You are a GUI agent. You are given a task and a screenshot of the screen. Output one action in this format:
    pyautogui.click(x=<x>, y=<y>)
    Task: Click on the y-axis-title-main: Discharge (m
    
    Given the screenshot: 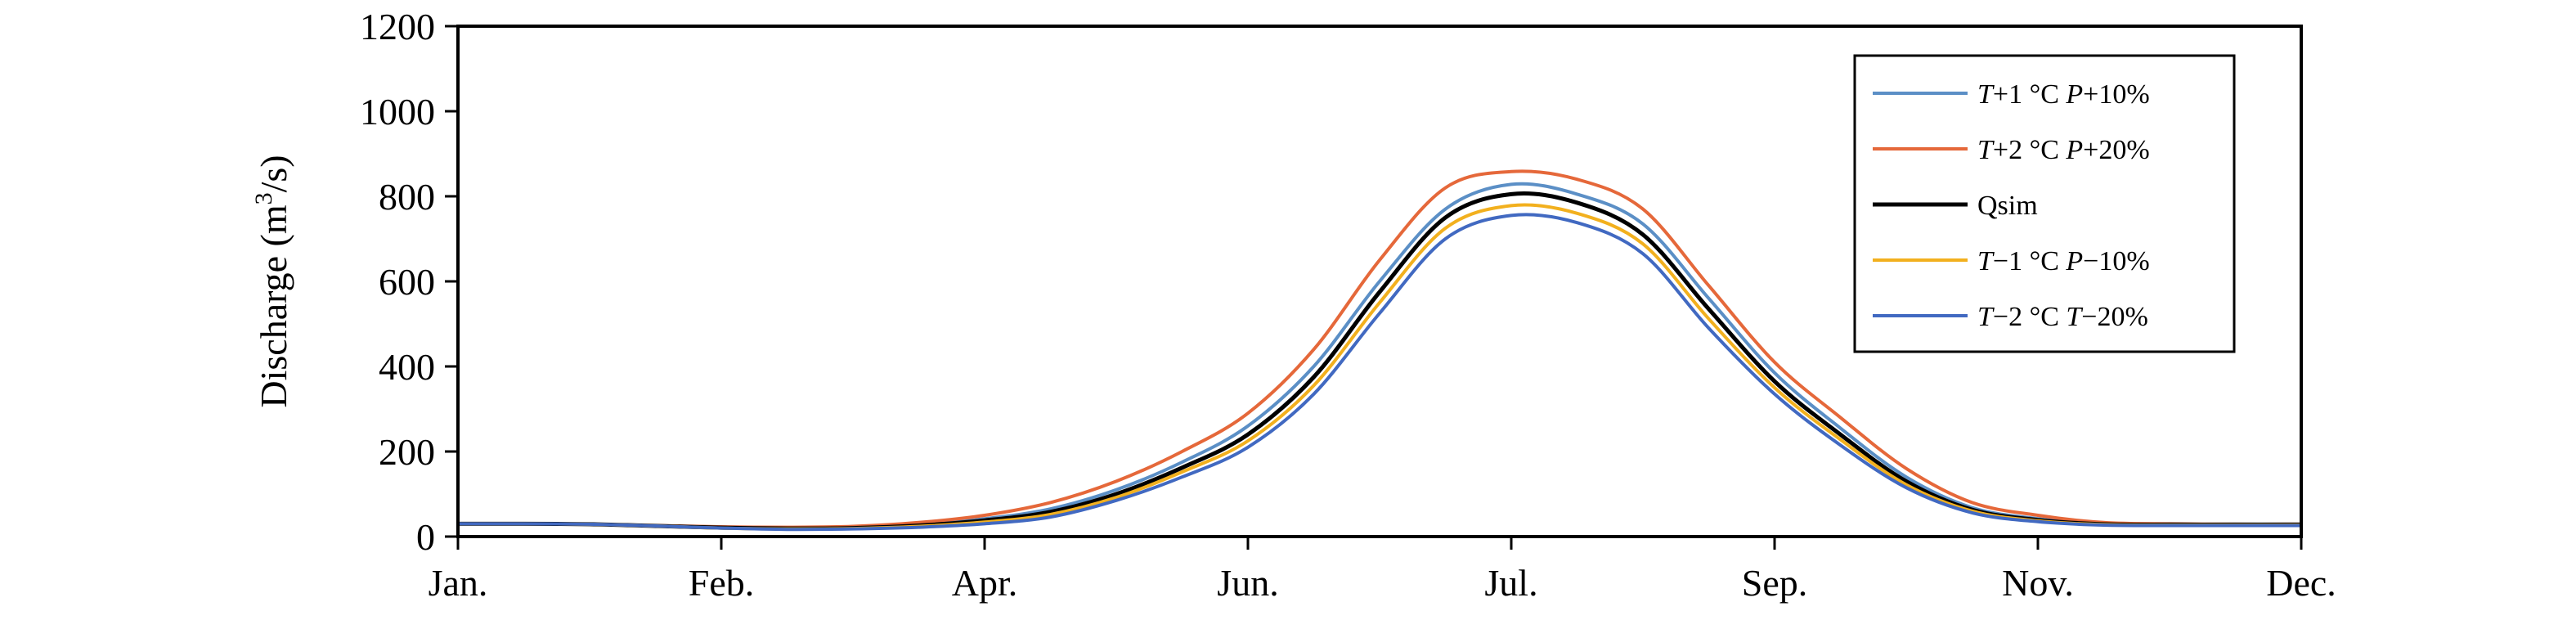 What is the action you would take?
    pyautogui.click(x=273, y=305)
    